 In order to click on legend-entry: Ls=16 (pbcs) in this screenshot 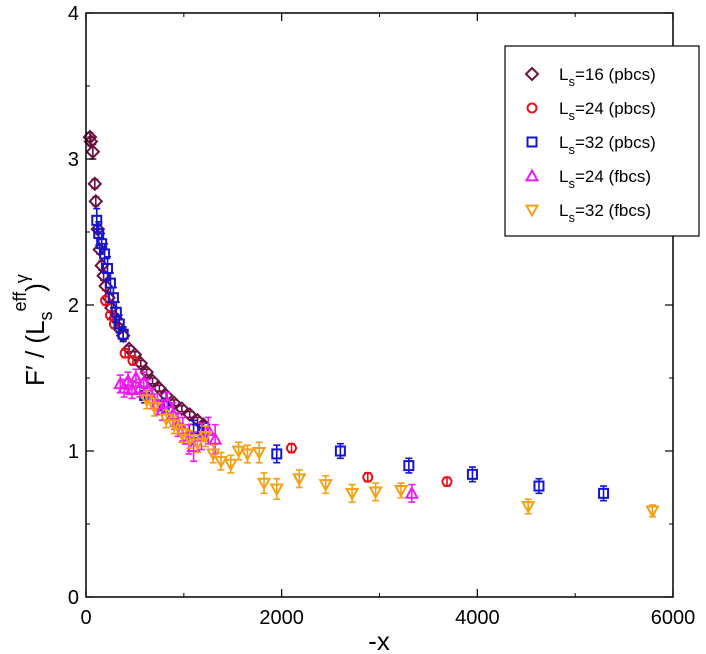, I will do `click(590, 77)`.